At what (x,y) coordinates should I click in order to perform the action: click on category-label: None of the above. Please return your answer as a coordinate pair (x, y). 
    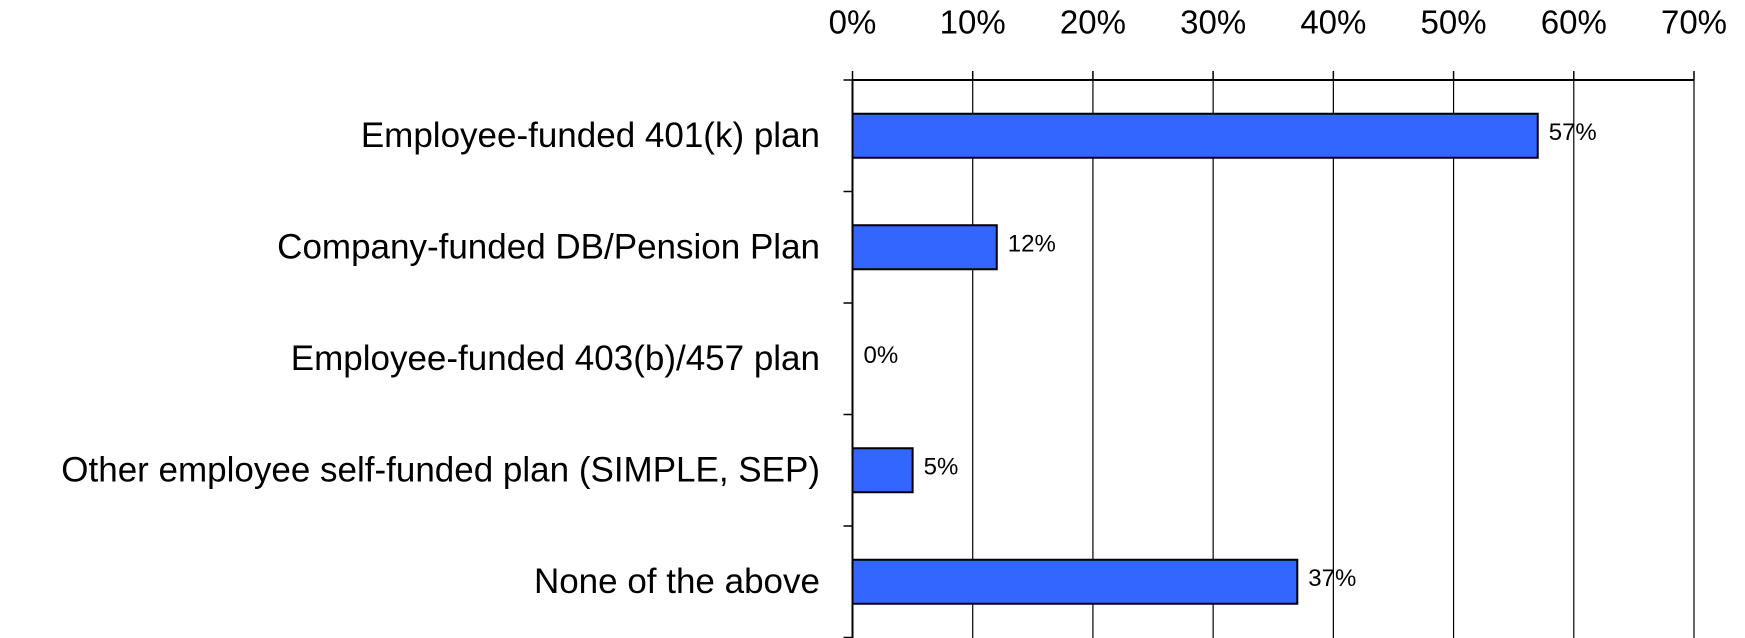
    Looking at the image, I should click on (677, 581).